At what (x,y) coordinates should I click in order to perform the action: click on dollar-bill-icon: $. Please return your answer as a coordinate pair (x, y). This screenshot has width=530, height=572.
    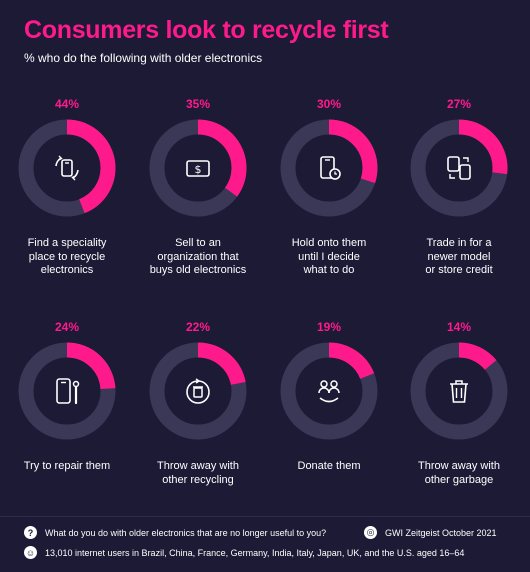
    Looking at the image, I should click on (198, 168).